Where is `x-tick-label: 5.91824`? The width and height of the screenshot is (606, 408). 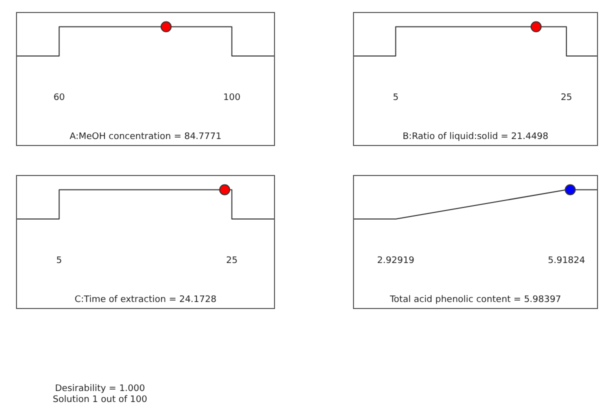 x-tick-label: 5.91824 is located at coordinates (567, 261).